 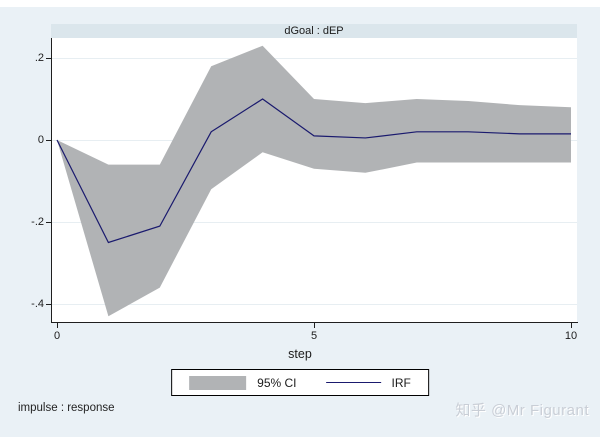 What do you see at coordinates (571, 336) in the screenshot?
I see `x-tick-label: 10` at bounding box center [571, 336].